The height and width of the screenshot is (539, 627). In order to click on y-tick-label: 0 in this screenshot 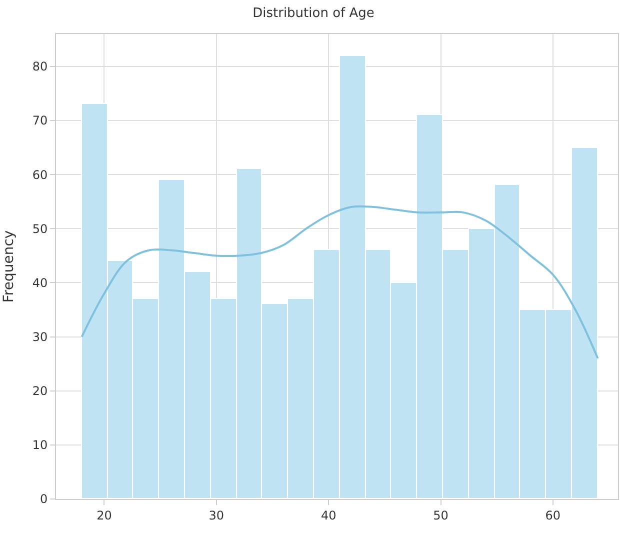, I will do `click(44, 499)`.